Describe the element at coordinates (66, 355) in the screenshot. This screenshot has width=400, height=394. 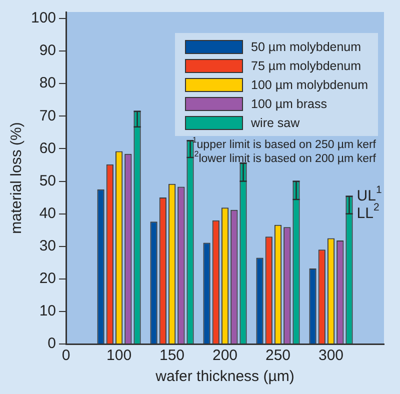
I see `x-tick-label: 0` at that location.